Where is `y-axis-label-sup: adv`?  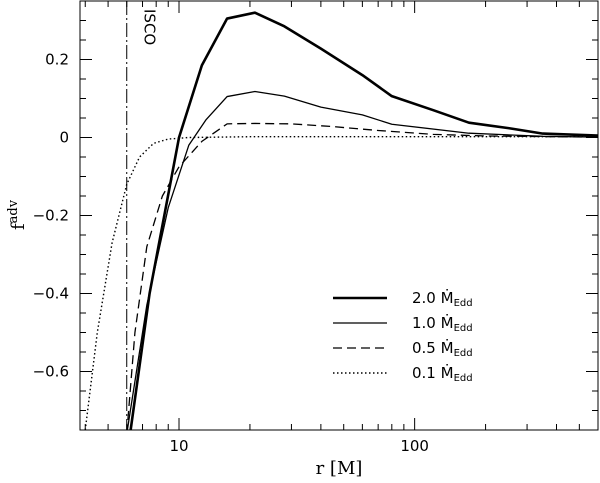
y-axis-label-sup: adv is located at coordinates (13, 211).